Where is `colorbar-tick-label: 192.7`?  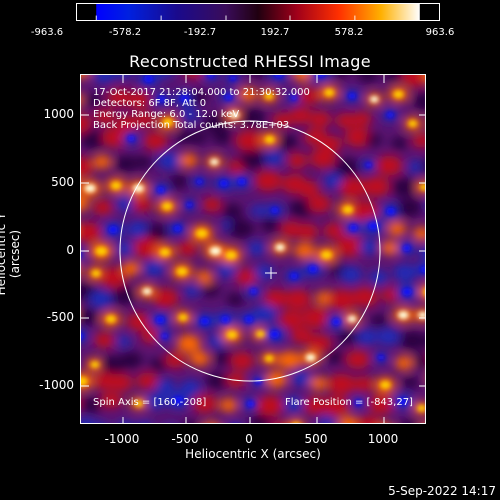 colorbar-tick-label: 192.7 is located at coordinates (275, 32).